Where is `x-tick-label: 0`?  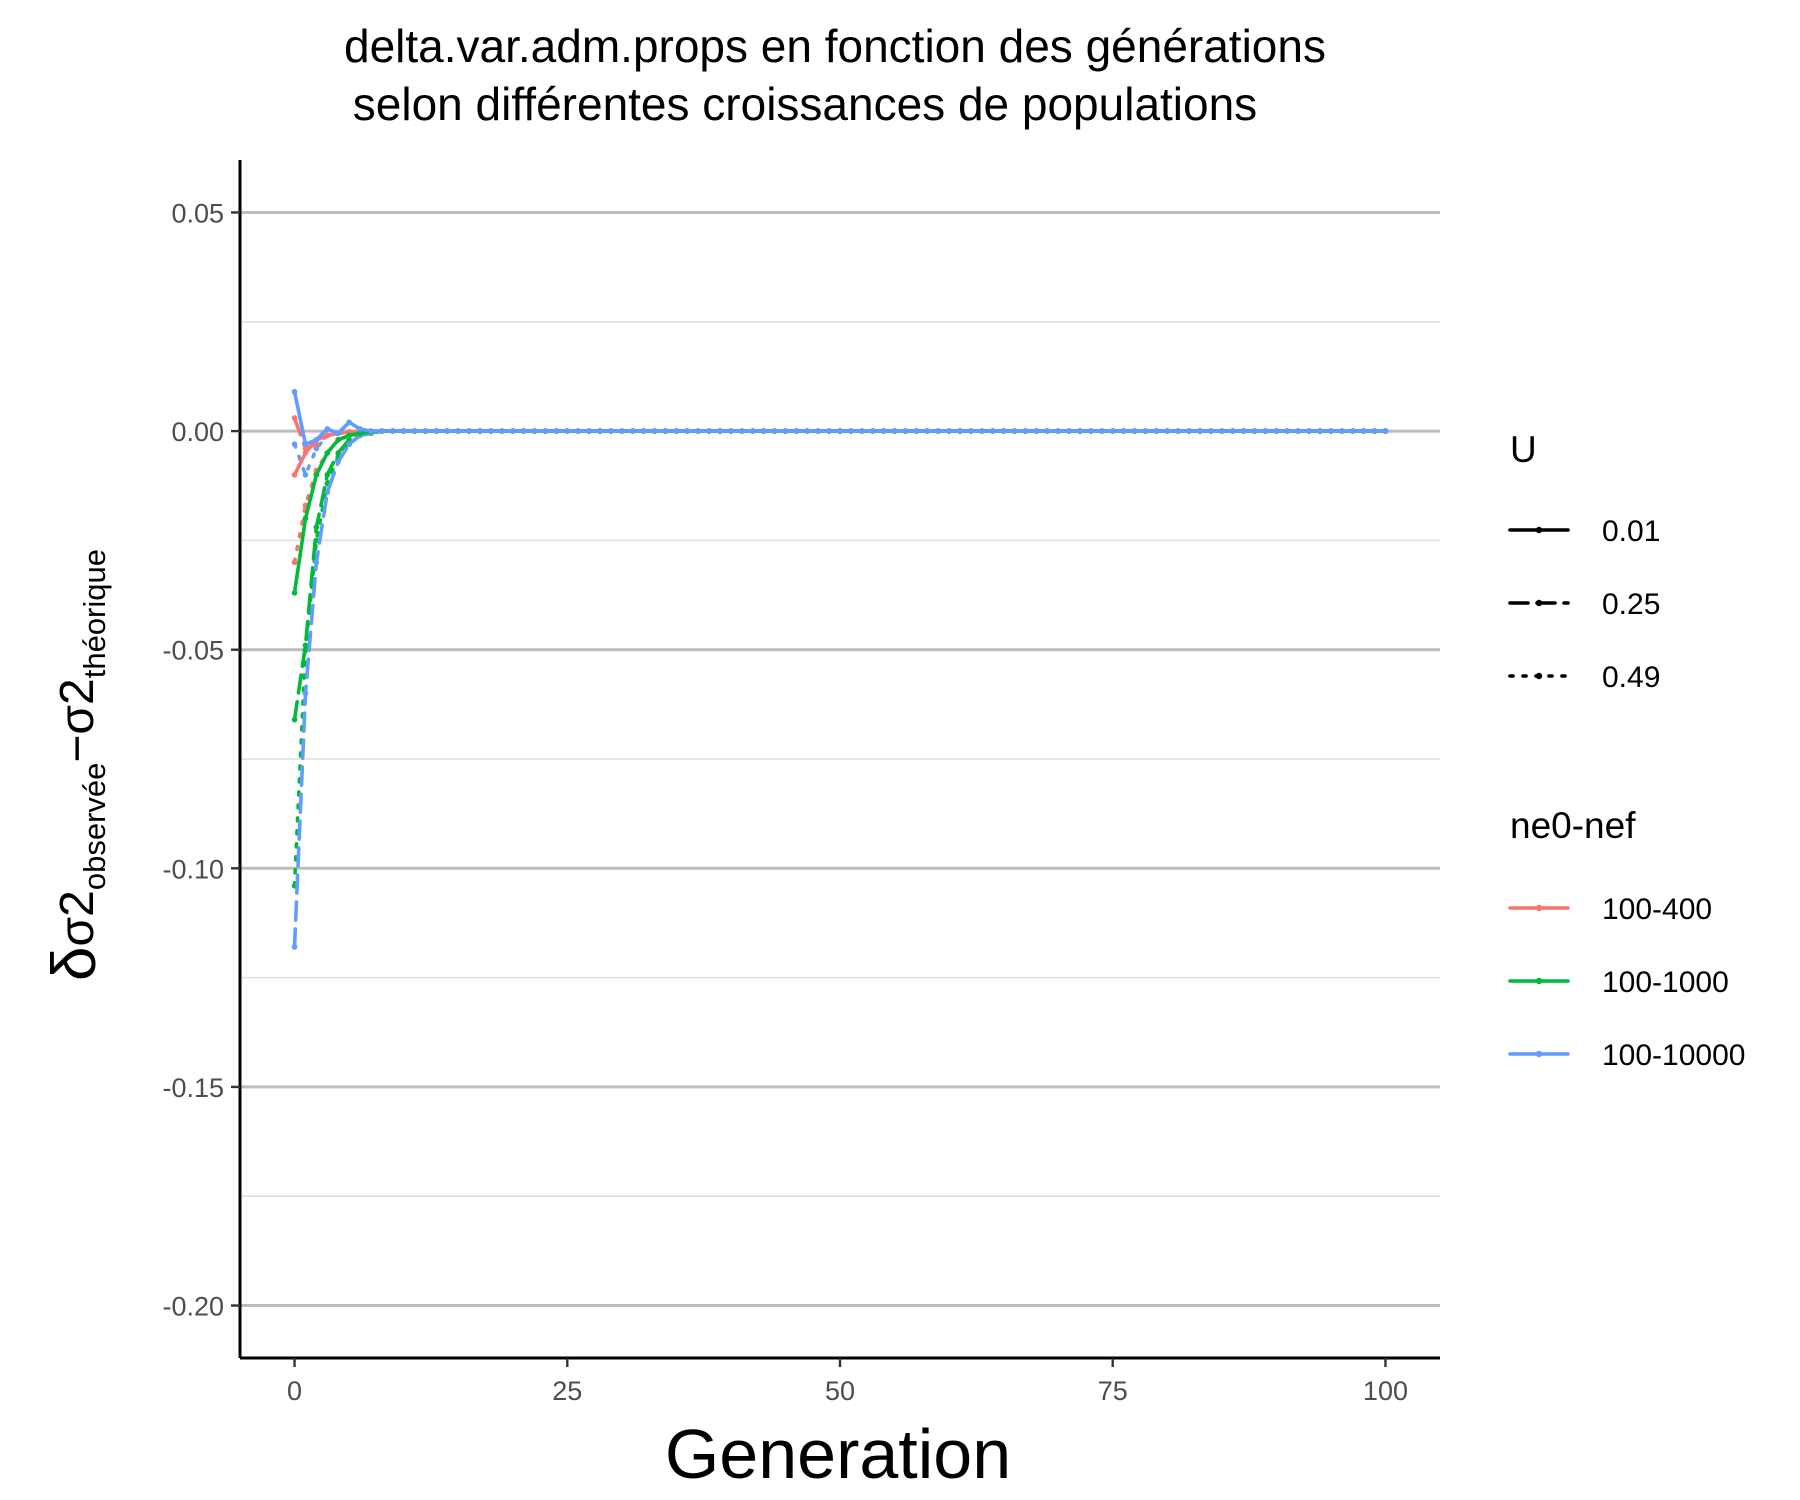
x-tick-label: 0 is located at coordinates (294, 1391).